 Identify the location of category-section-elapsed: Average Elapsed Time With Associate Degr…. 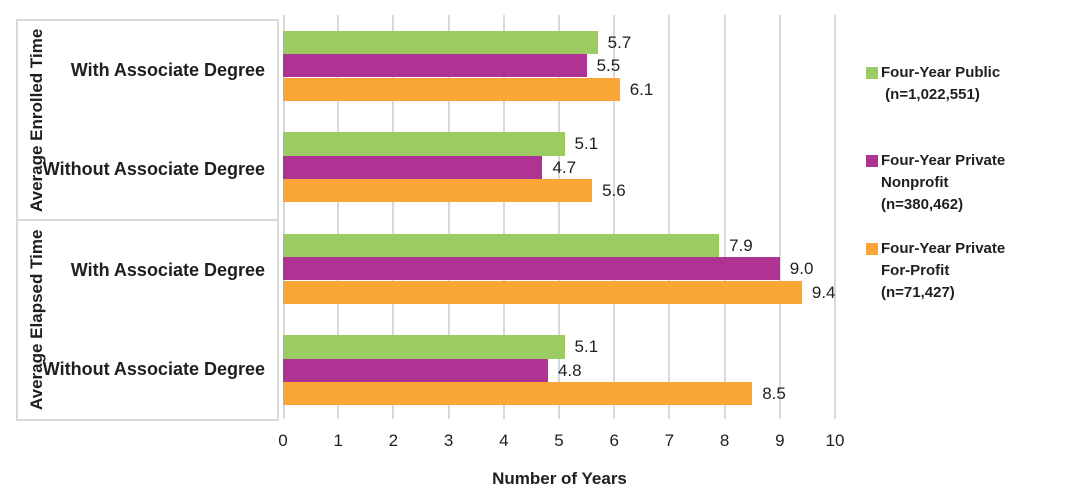
(147, 320).